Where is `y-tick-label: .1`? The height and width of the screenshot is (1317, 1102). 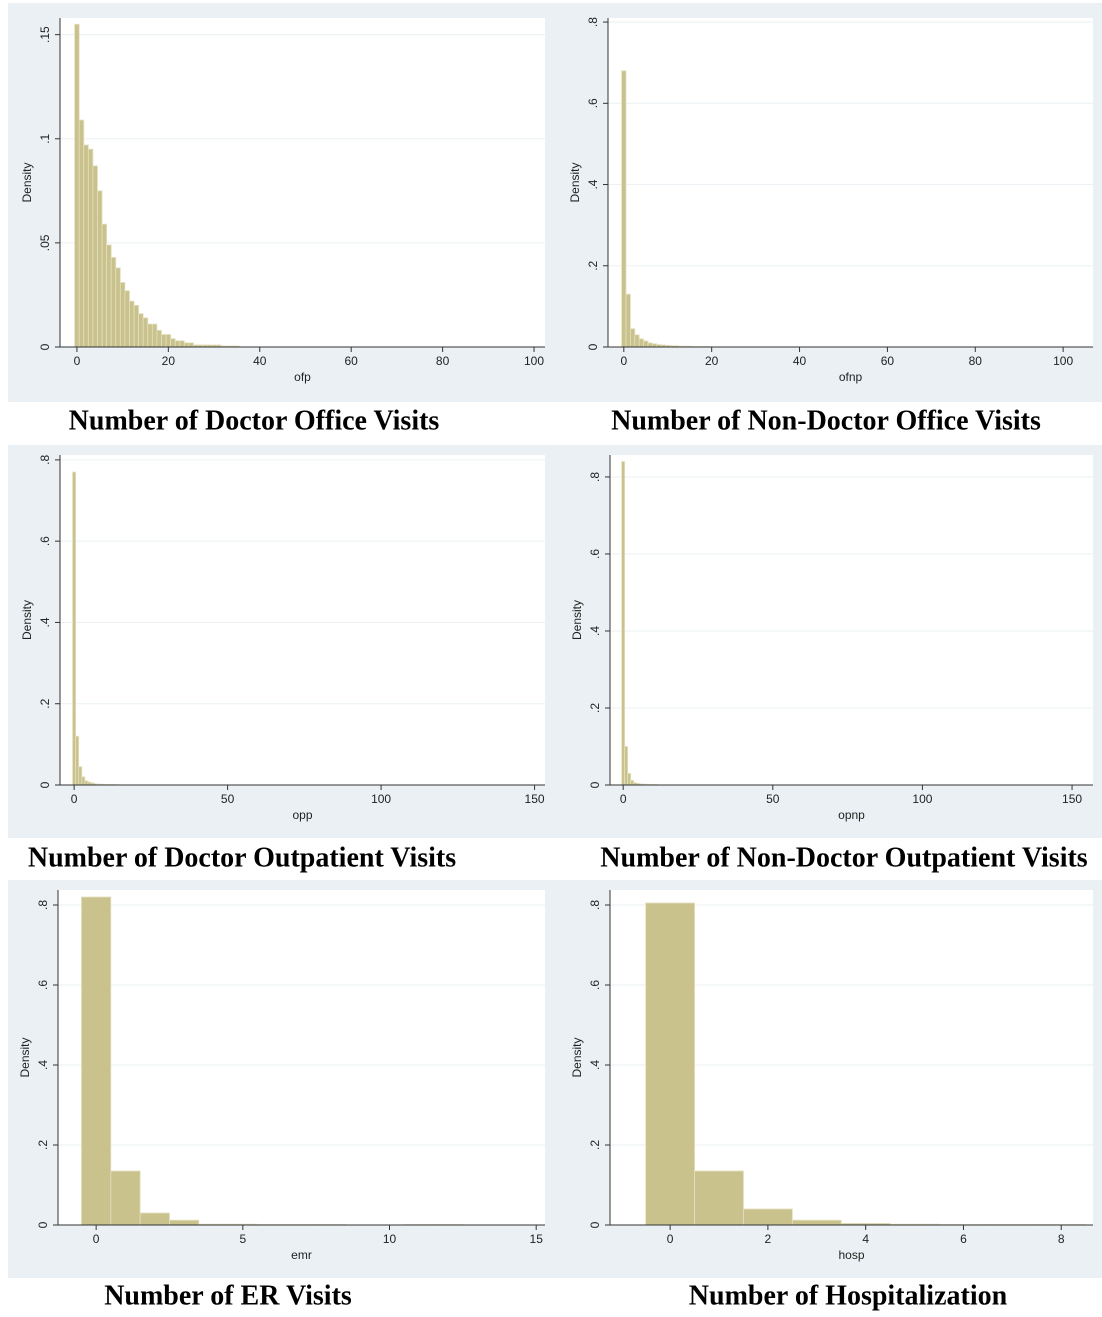 y-tick-label: .1 is located at coordinates (45, 138).